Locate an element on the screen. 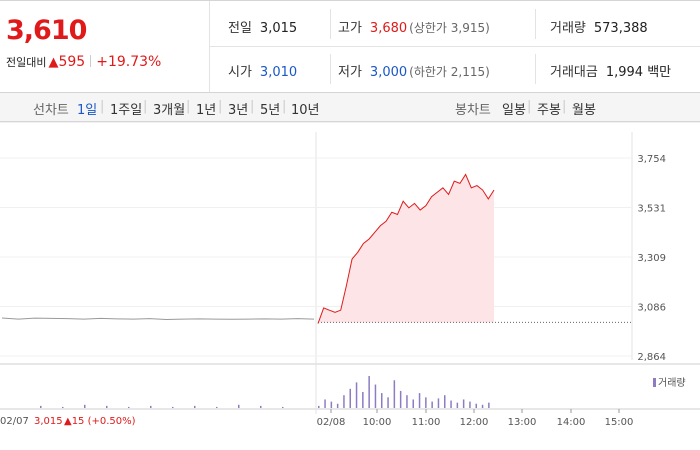  up-triangle-icon: ▲ is located at coordinates (53, 62).